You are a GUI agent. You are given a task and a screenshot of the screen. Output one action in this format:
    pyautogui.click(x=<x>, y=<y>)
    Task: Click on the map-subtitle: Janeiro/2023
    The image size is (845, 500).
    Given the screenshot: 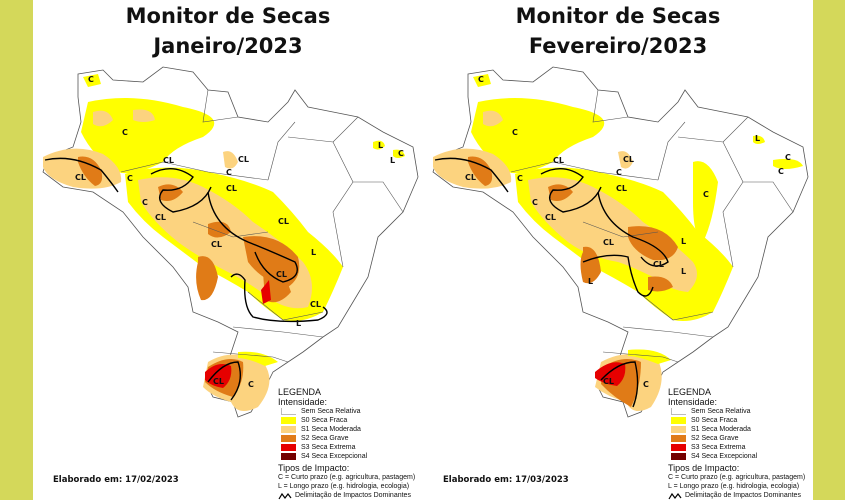 What is the action you would take?
    pyautogui.click(x=228, y=46)
    